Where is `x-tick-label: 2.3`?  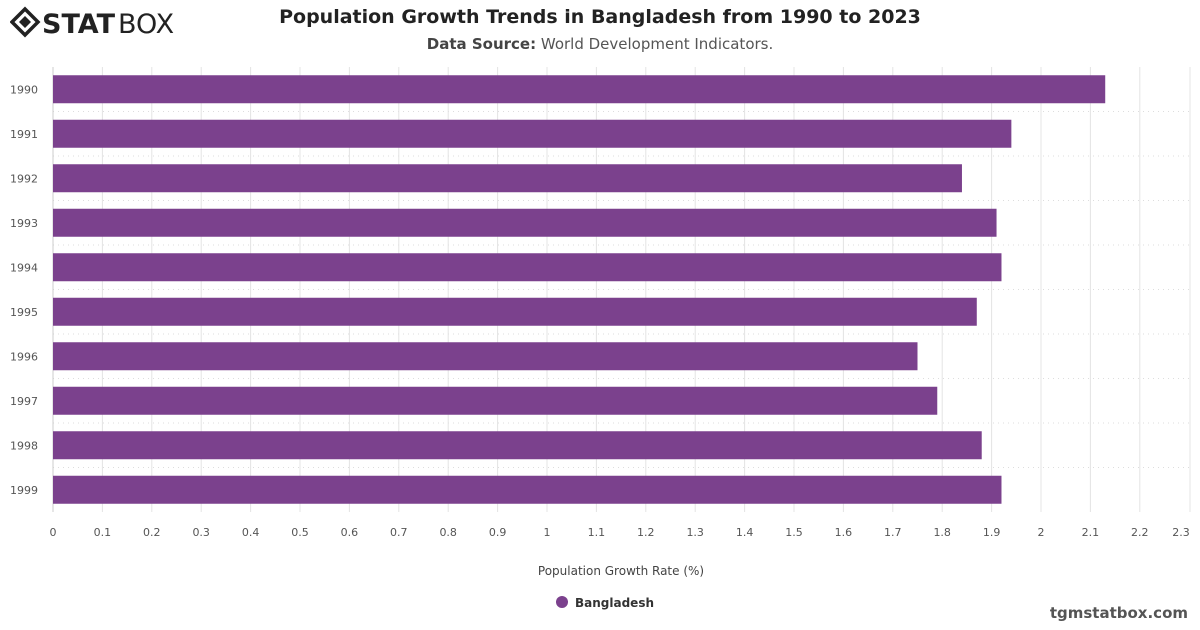
x-tick-label: 2.3 is located at coordinates (1181, 532).